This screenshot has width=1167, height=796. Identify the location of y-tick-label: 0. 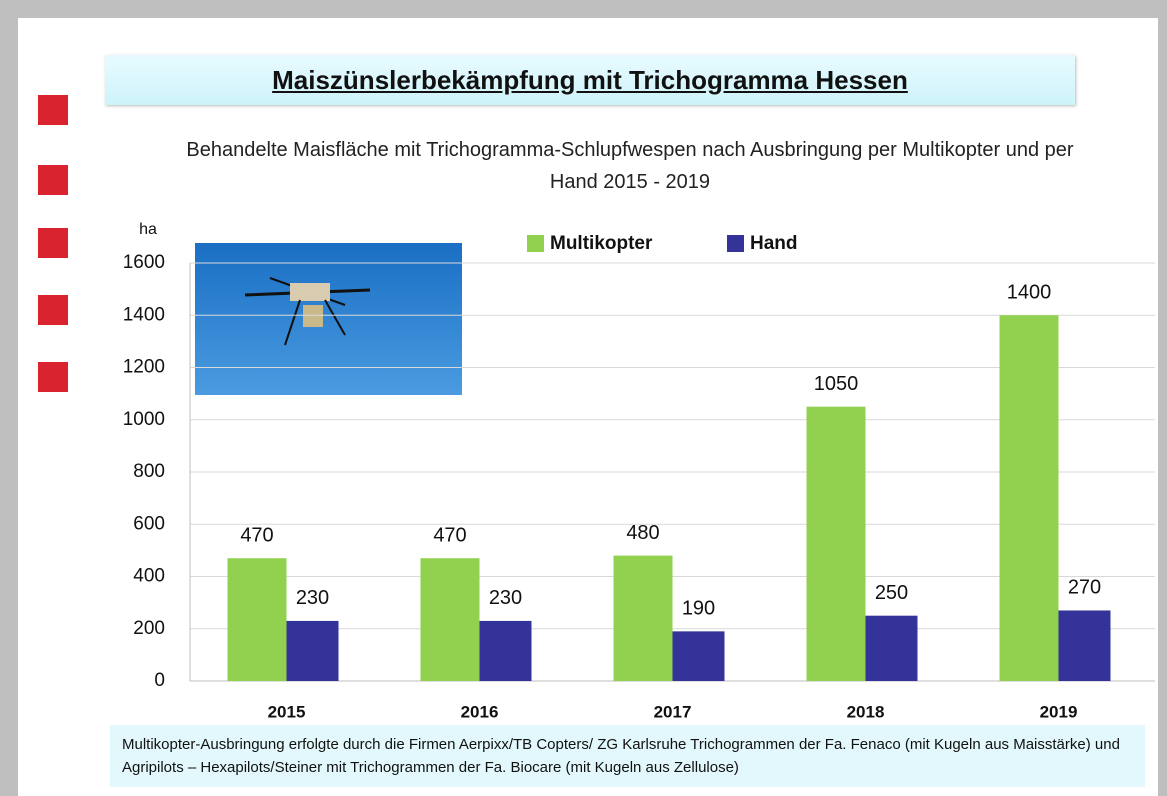
(159, 680).